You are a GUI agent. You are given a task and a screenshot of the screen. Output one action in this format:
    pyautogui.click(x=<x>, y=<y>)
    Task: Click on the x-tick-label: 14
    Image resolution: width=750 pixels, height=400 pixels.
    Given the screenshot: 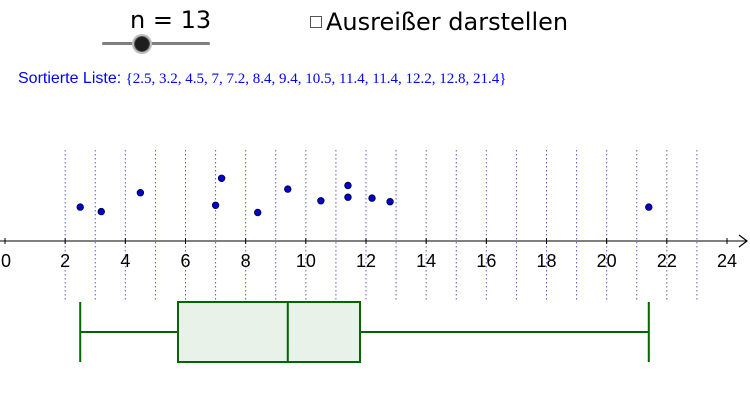 What is the action you would take?
    pyautogui.click(x=426, y=261)
    